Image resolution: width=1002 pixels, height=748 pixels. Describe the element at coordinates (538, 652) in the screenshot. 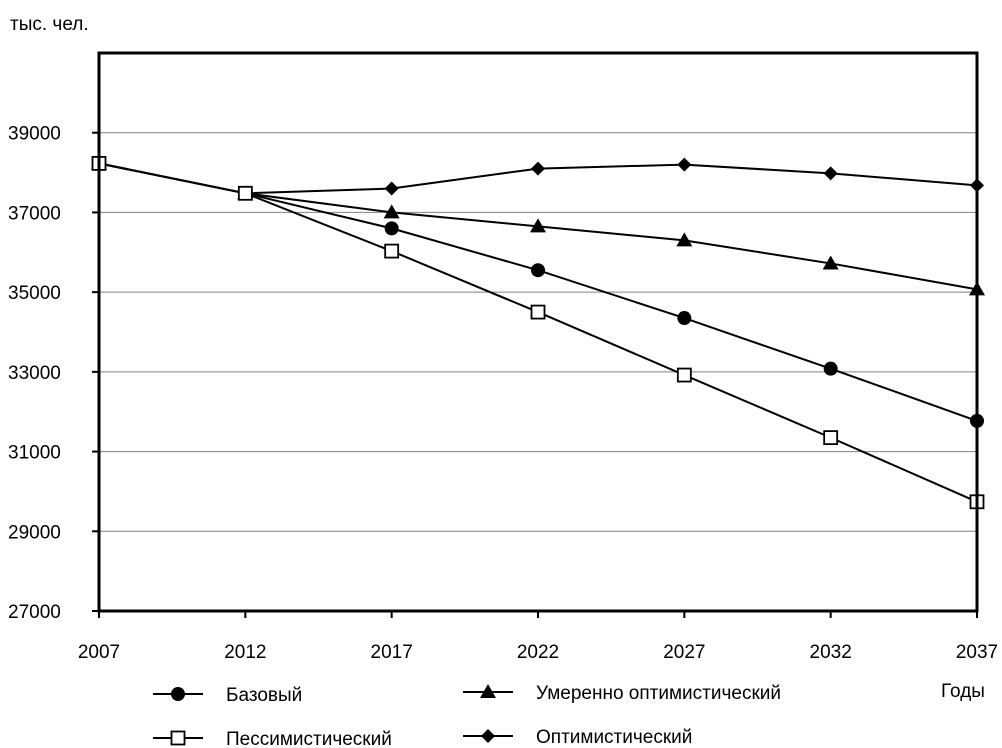

I see `x-tick-label: 2022` at that location.